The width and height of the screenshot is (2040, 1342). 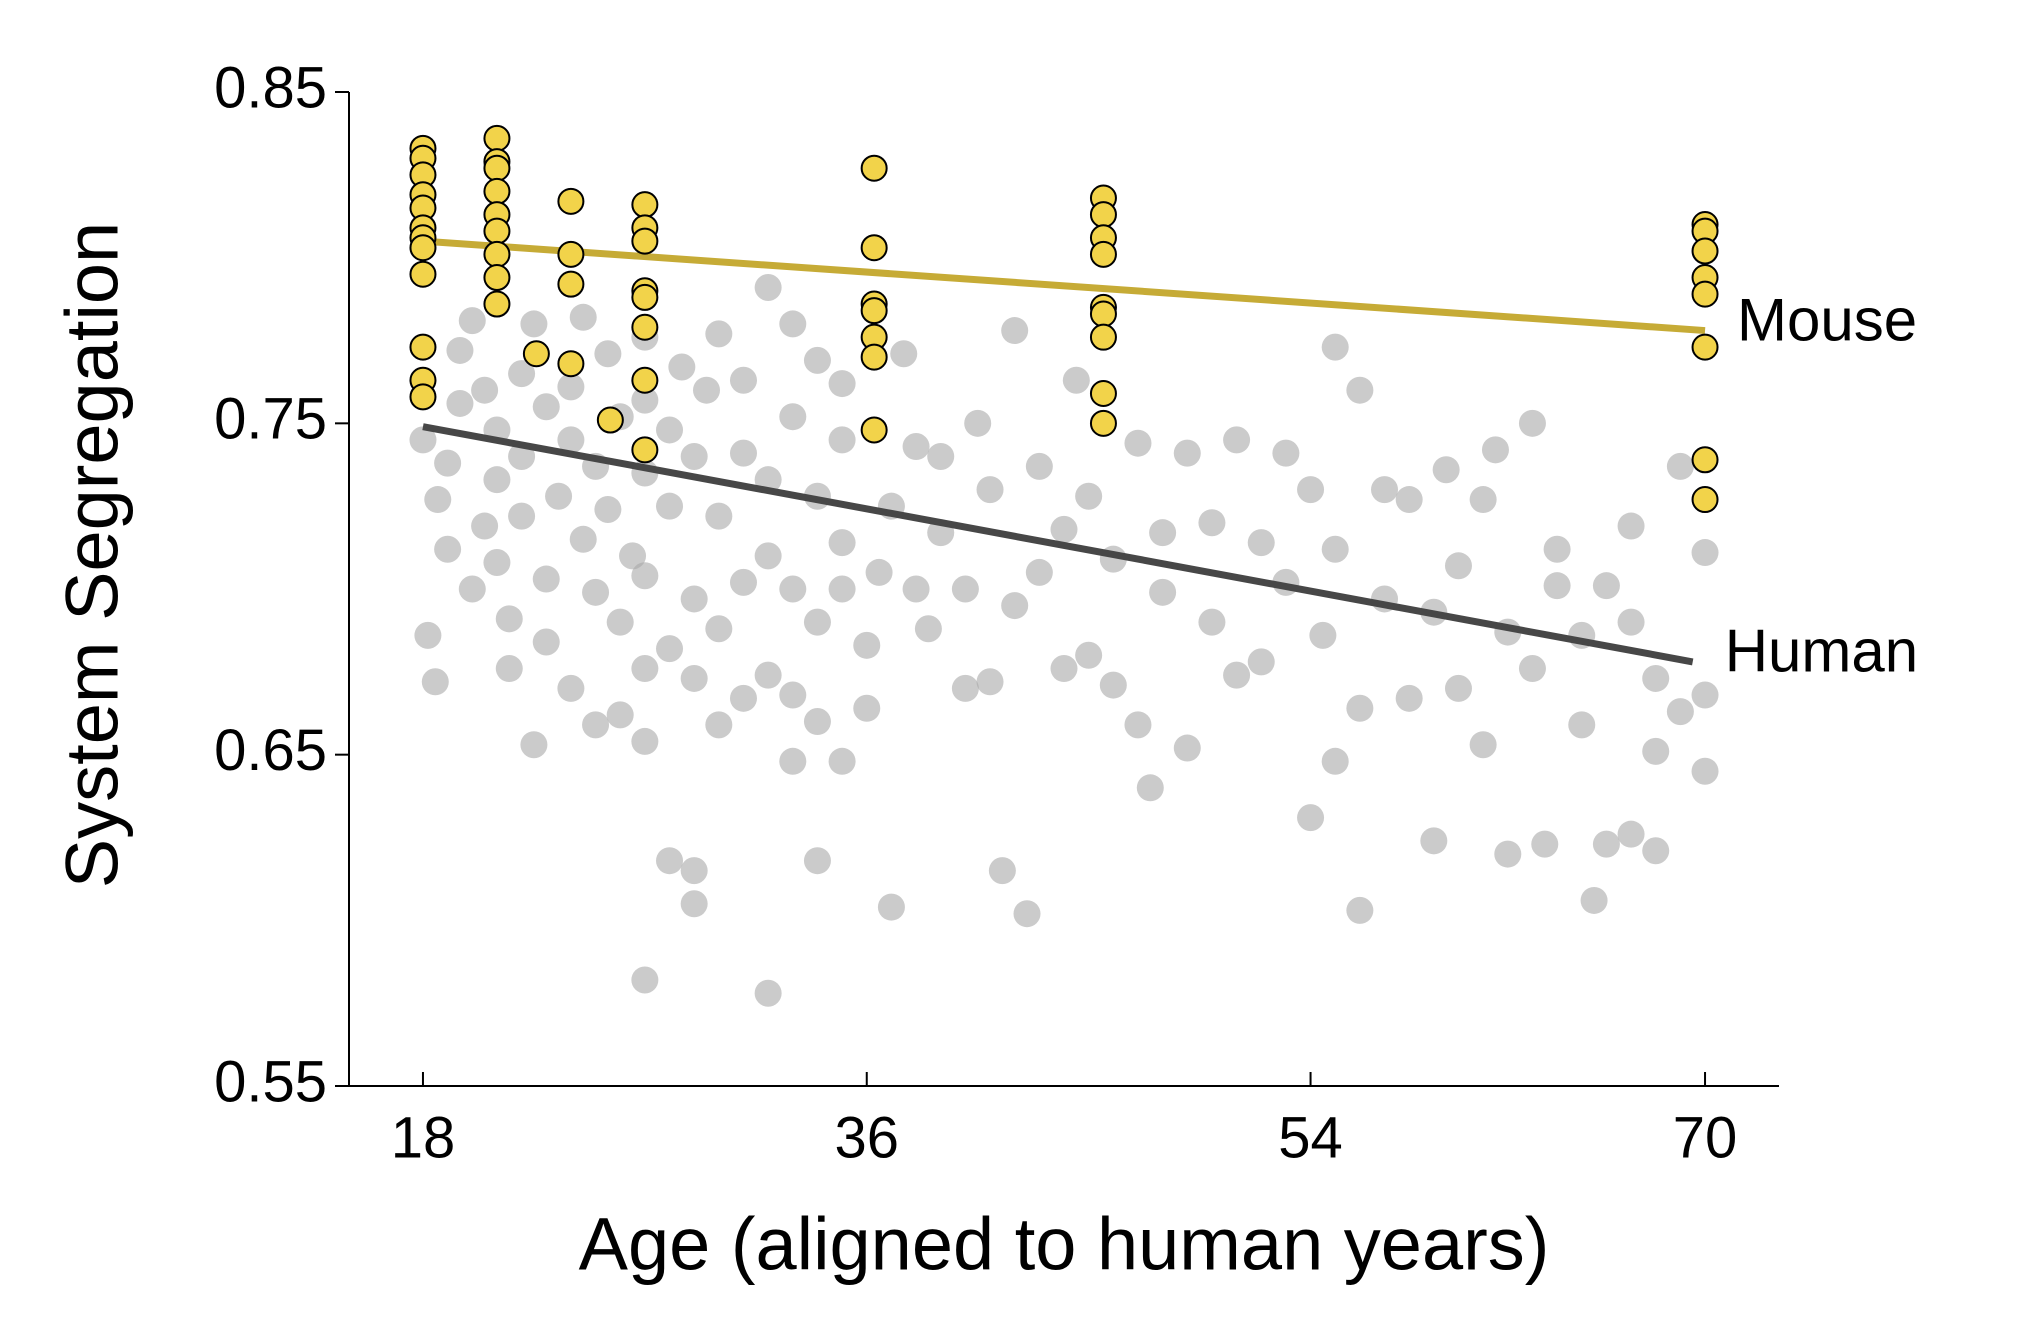 What do you see at coordinates (270, 750) in the screenshot?
I see `y-tick-label: 0.65` at bounding box center [270, 750].